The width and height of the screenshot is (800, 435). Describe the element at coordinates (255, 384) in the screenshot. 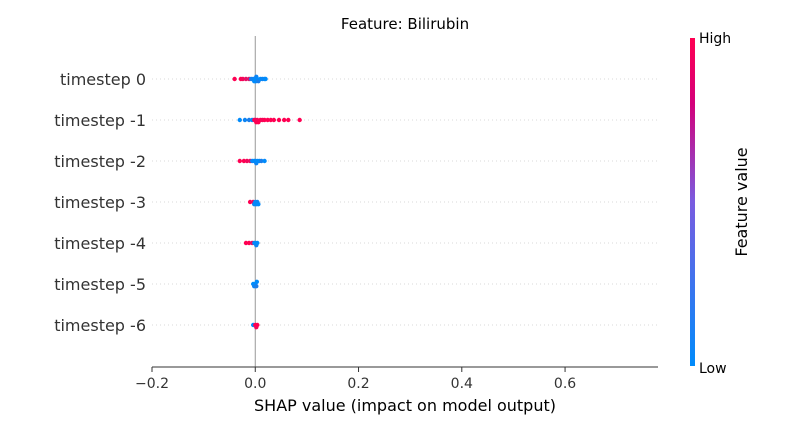

I see `x-tick-label: 0.0` at that location.